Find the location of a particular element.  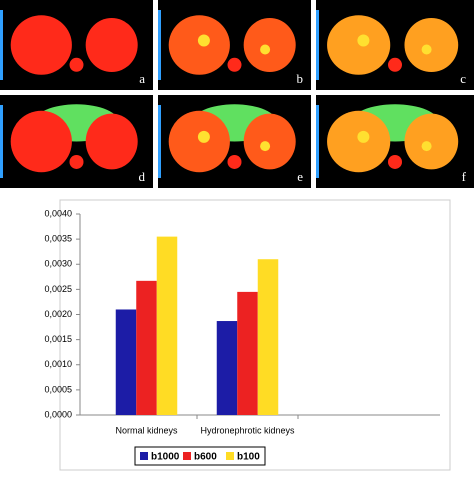

x-tick-label: Normal kidneys is located at coordinates (146, 430).